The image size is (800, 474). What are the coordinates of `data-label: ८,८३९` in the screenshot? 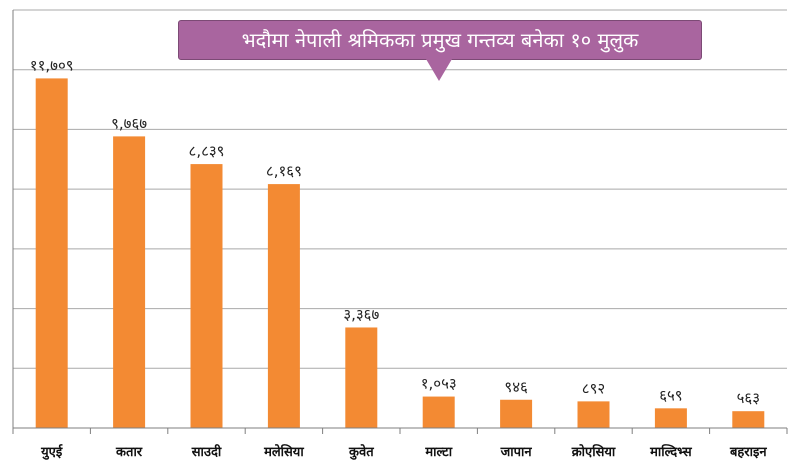 It's located at (207, 151).